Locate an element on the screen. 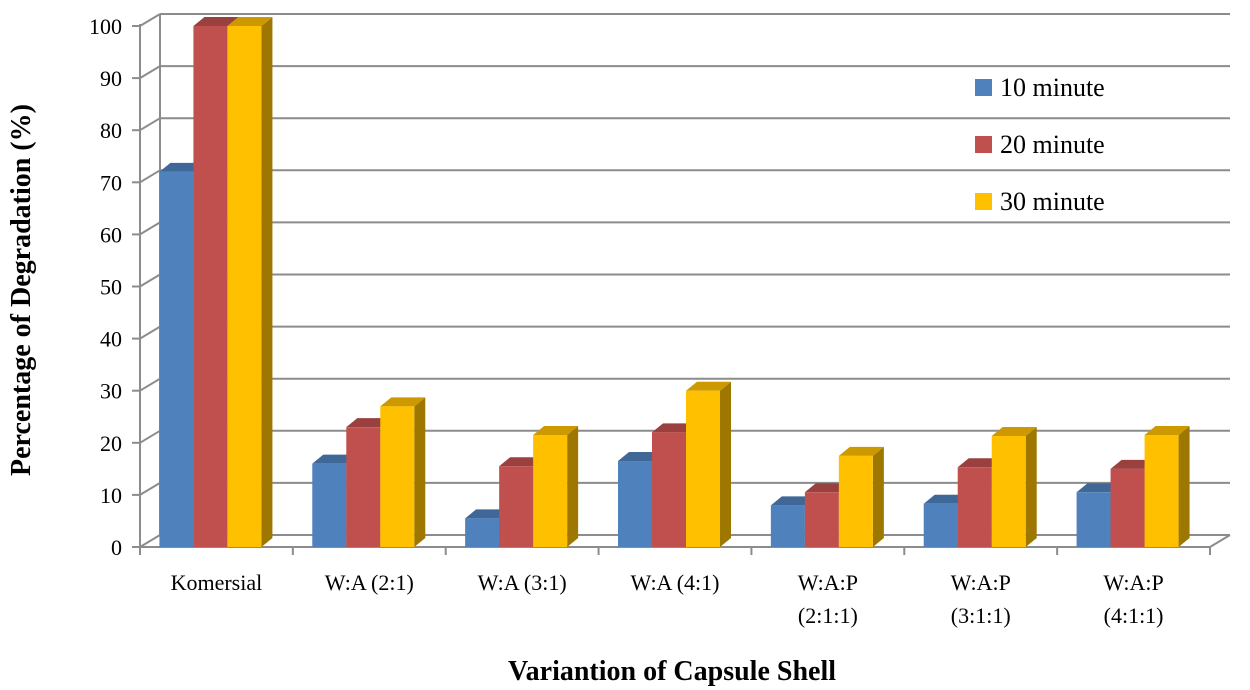  x-category-label: (4:1:1) is located at coordinates (1134, 615).